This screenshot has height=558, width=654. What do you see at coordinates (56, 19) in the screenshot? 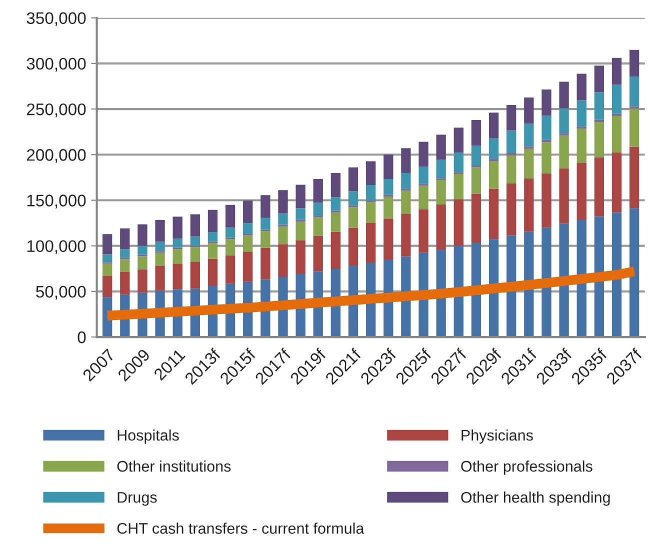
I see `y-tick-label: 350,000` at bounding box center [56, 19].